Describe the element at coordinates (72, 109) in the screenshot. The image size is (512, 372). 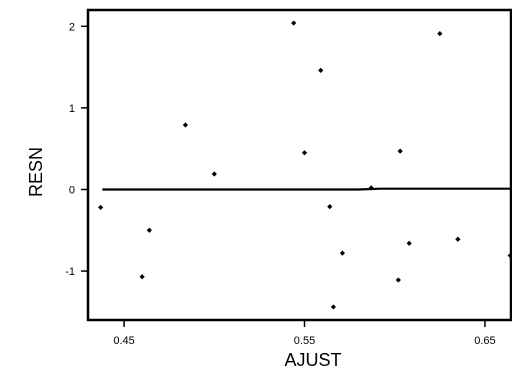
I see `y-tick-label: 1` at that location.